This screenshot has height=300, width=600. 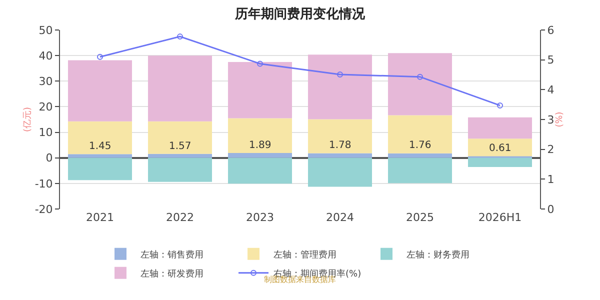 I want to click on y-tick-label: 50, so click(x=45, y=30).